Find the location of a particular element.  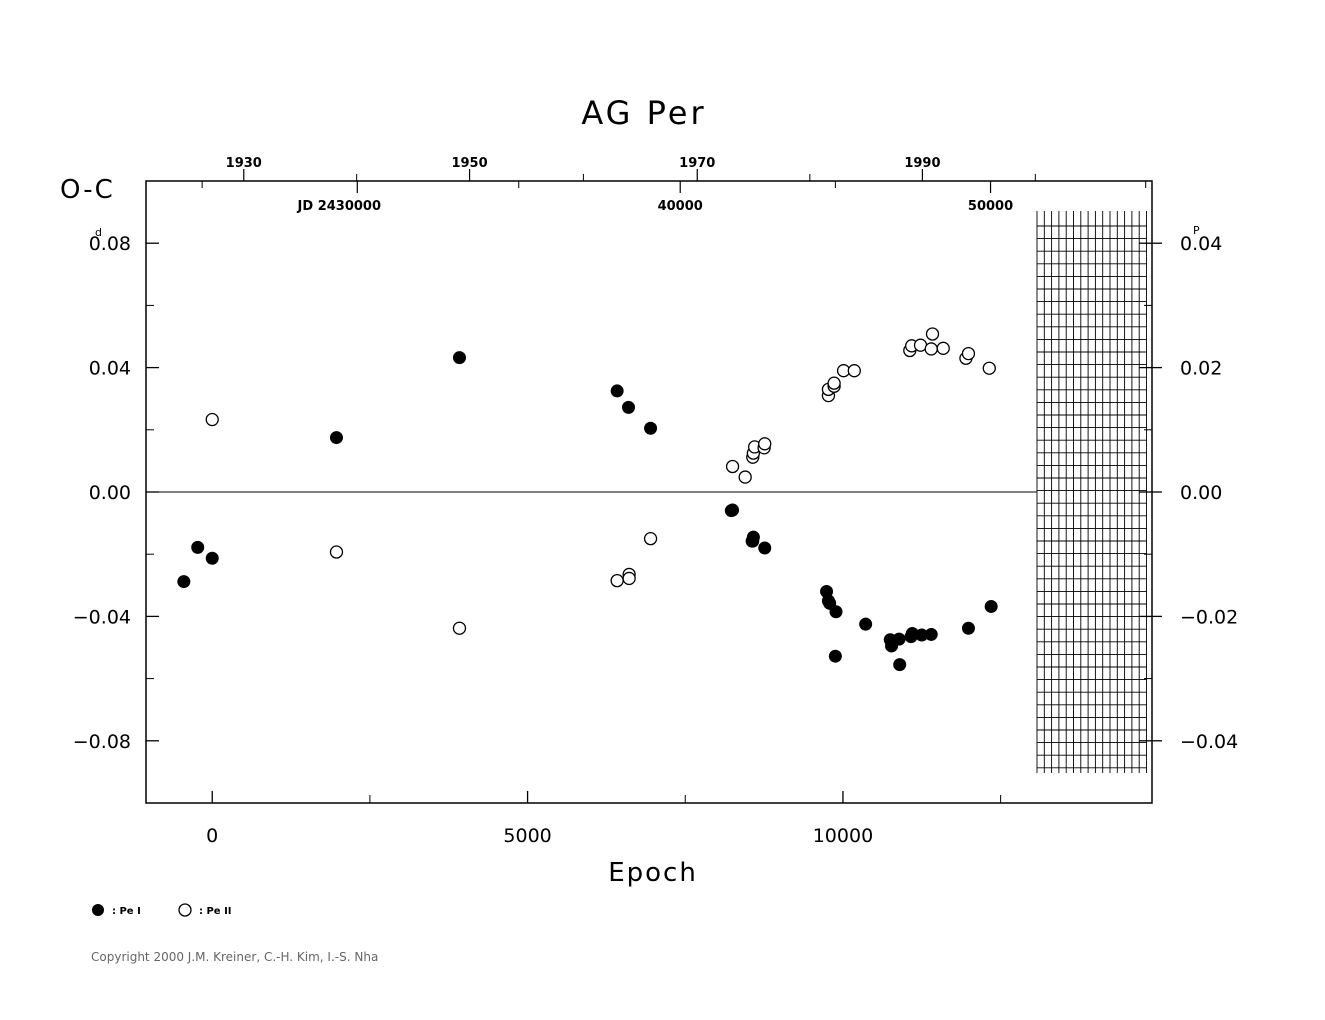

y-tick-label: 0.00 is located at coordinates (110, 493).